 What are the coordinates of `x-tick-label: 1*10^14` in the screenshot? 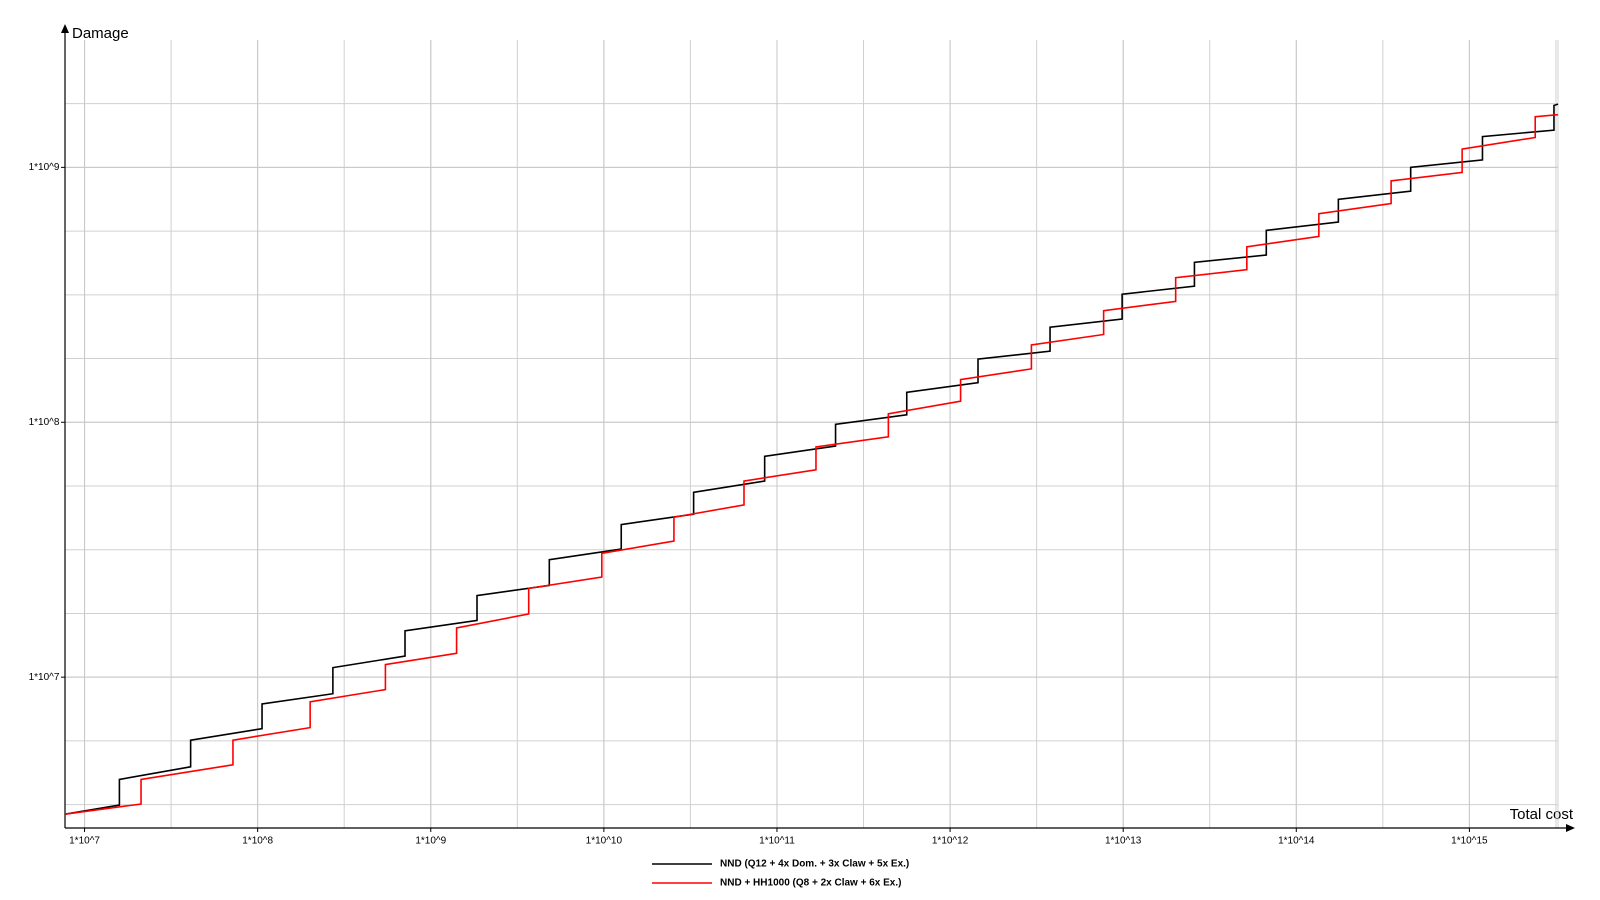 It's located at (1296, 841).